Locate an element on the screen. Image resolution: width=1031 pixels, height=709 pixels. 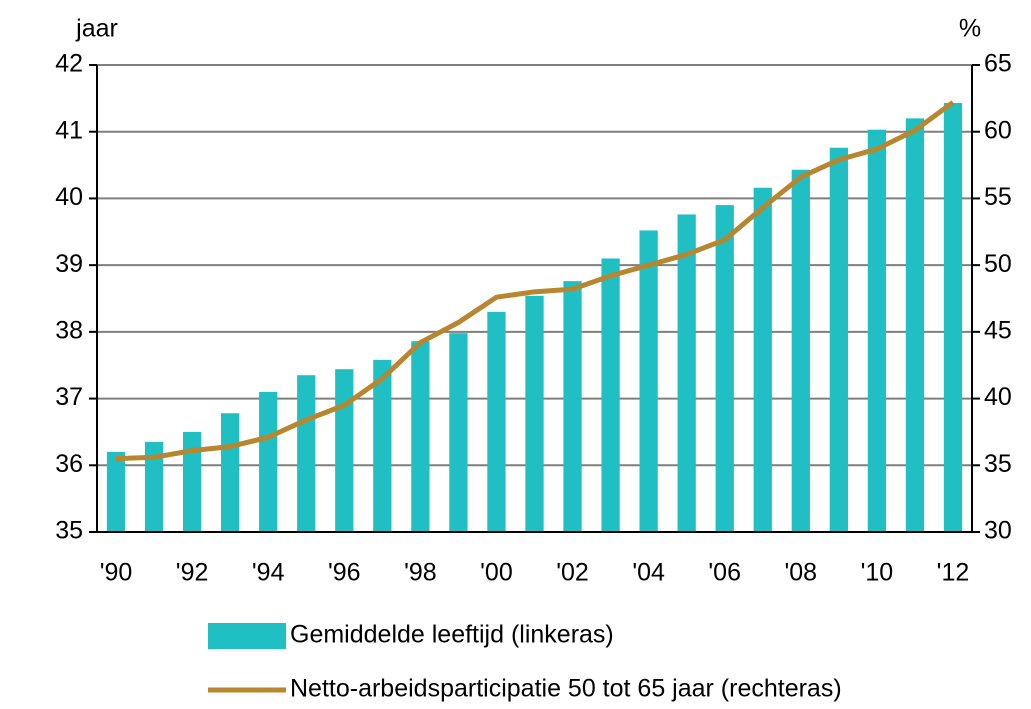
x-tick-label: '00 is located at coordinates (496, 573).